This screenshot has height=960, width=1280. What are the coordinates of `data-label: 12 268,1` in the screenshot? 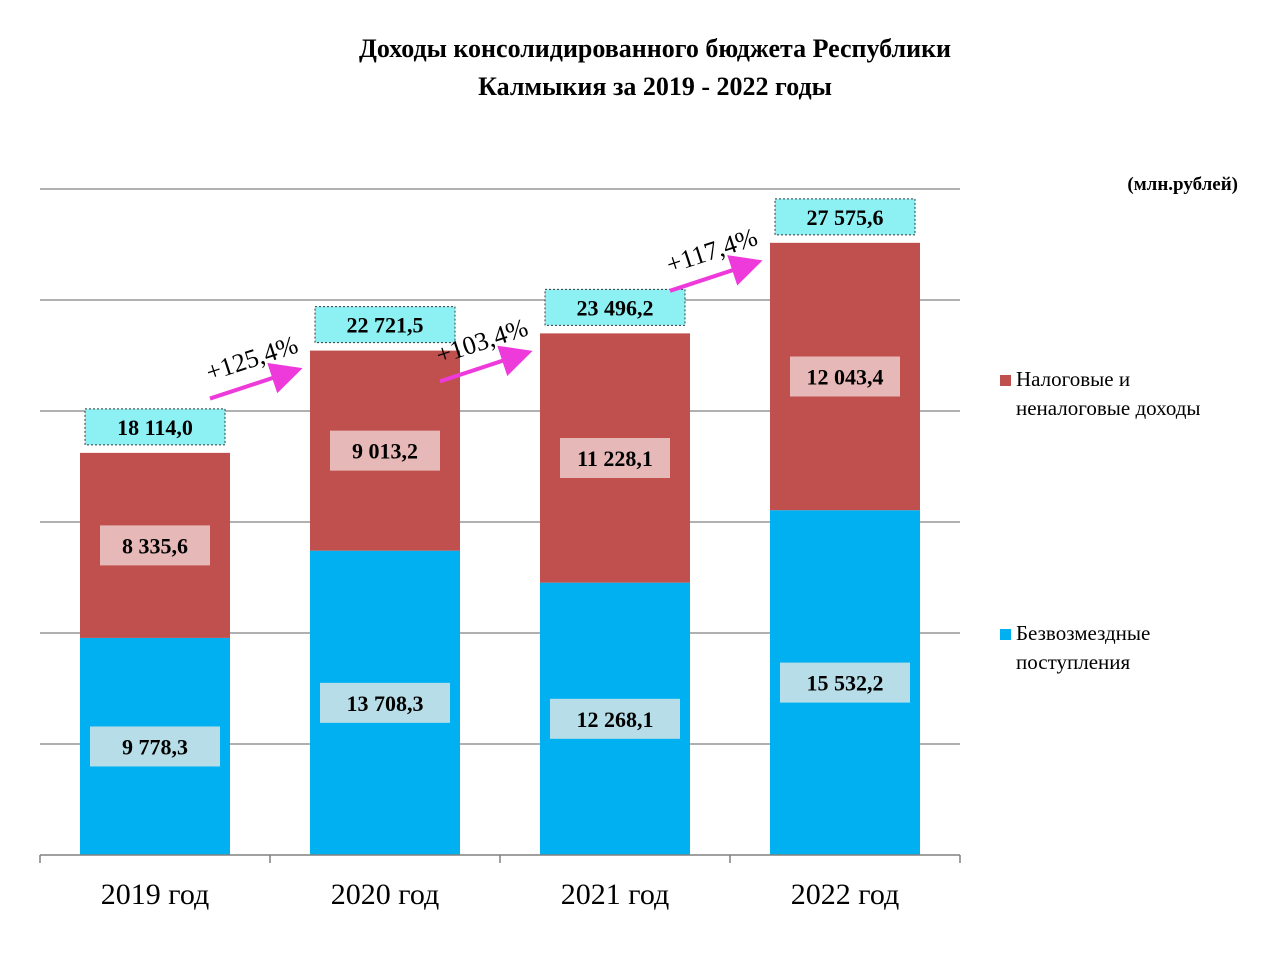 It's located at (615, 719).